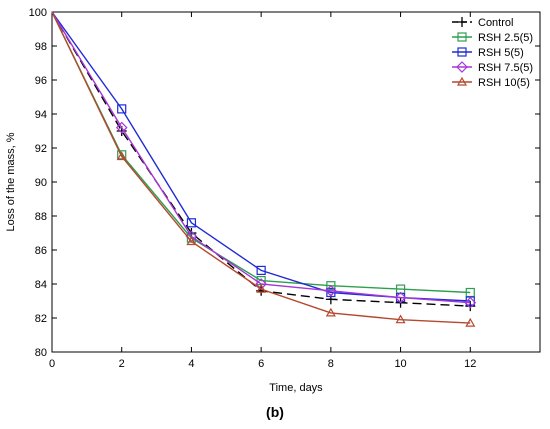  What do you see at coordinates (38, 13) in the screenshot?
I see `y-tick-label: 100` at bounding box center [38, 13].